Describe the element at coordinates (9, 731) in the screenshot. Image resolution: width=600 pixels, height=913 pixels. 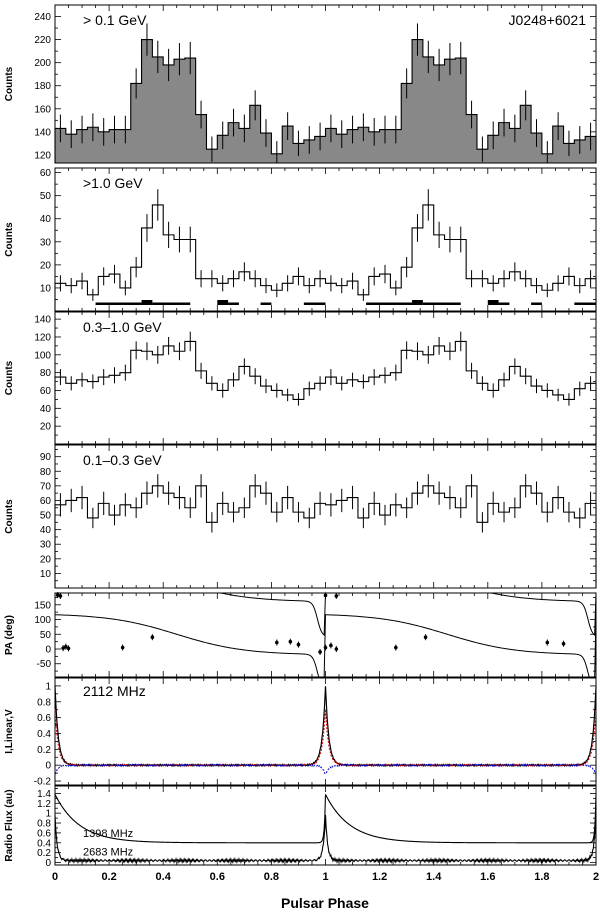
I see `y-axis-label: I,Linear,V` at that location.